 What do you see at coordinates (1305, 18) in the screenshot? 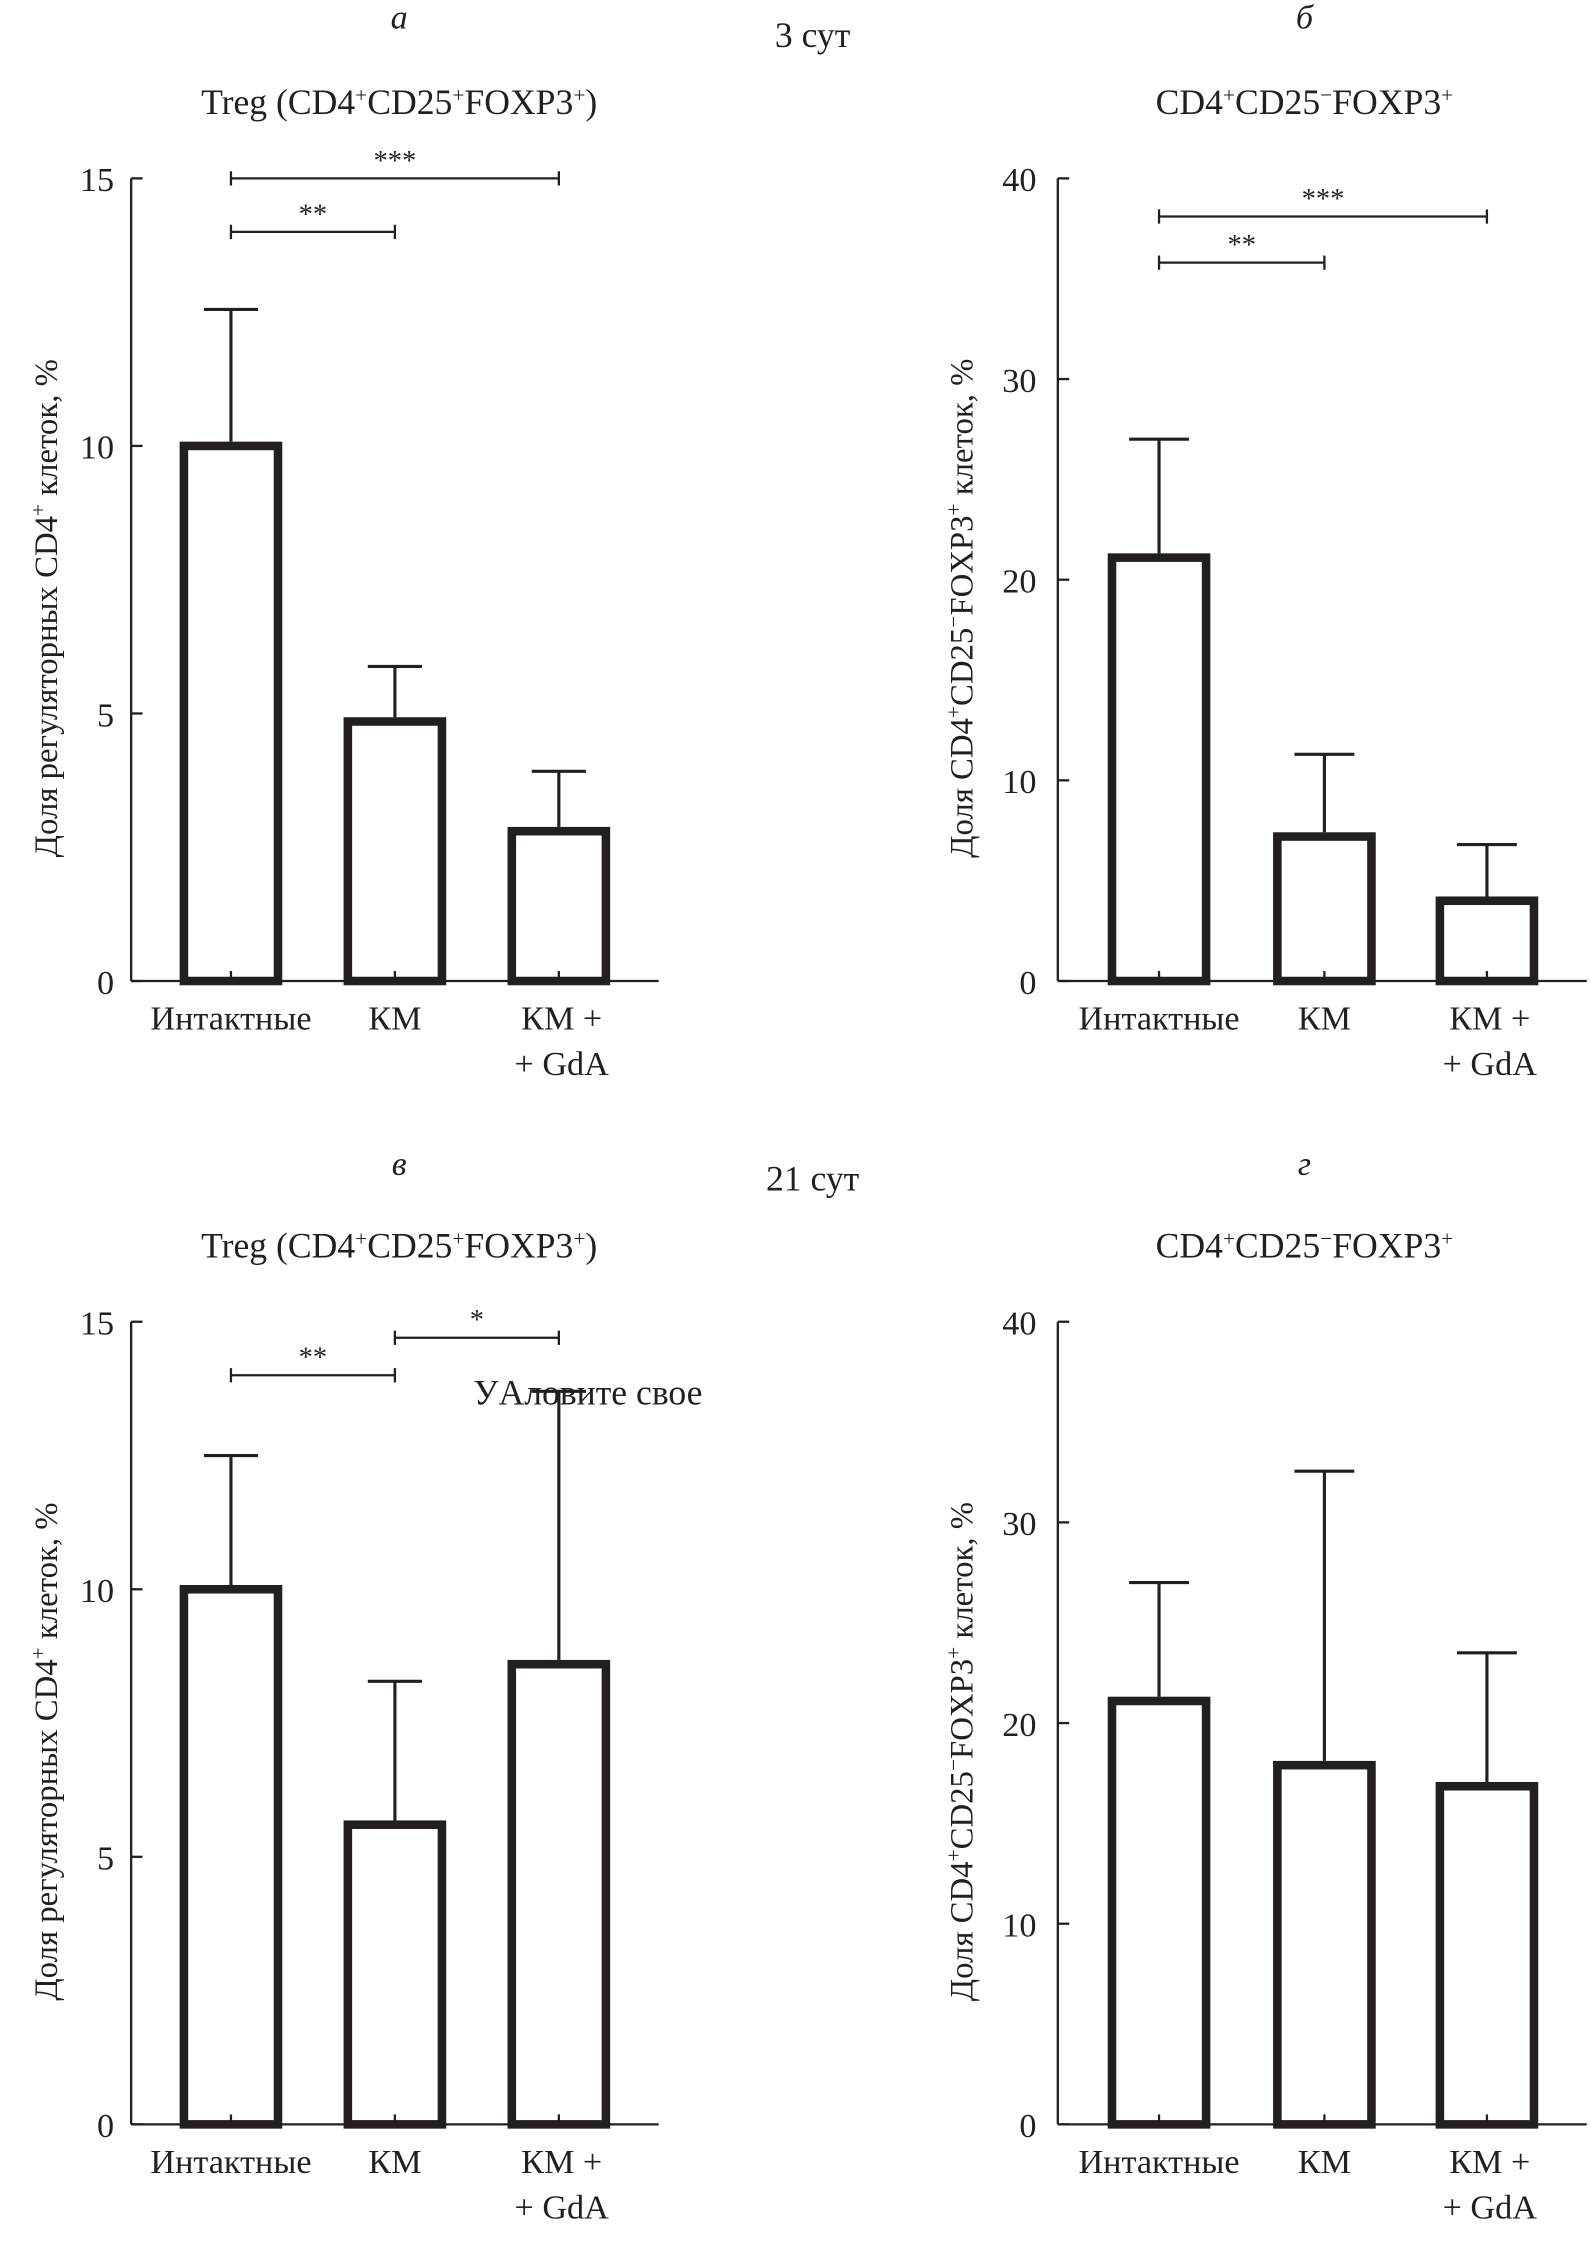
I see `panel-letter: б` at bounding box center [1305, 18].